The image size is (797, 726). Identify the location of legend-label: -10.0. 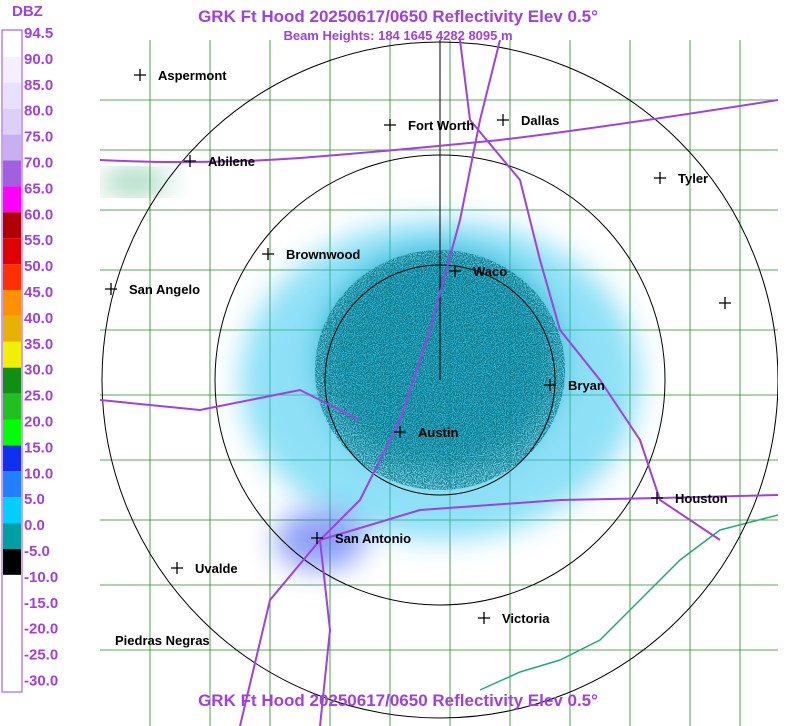
(41, 577).